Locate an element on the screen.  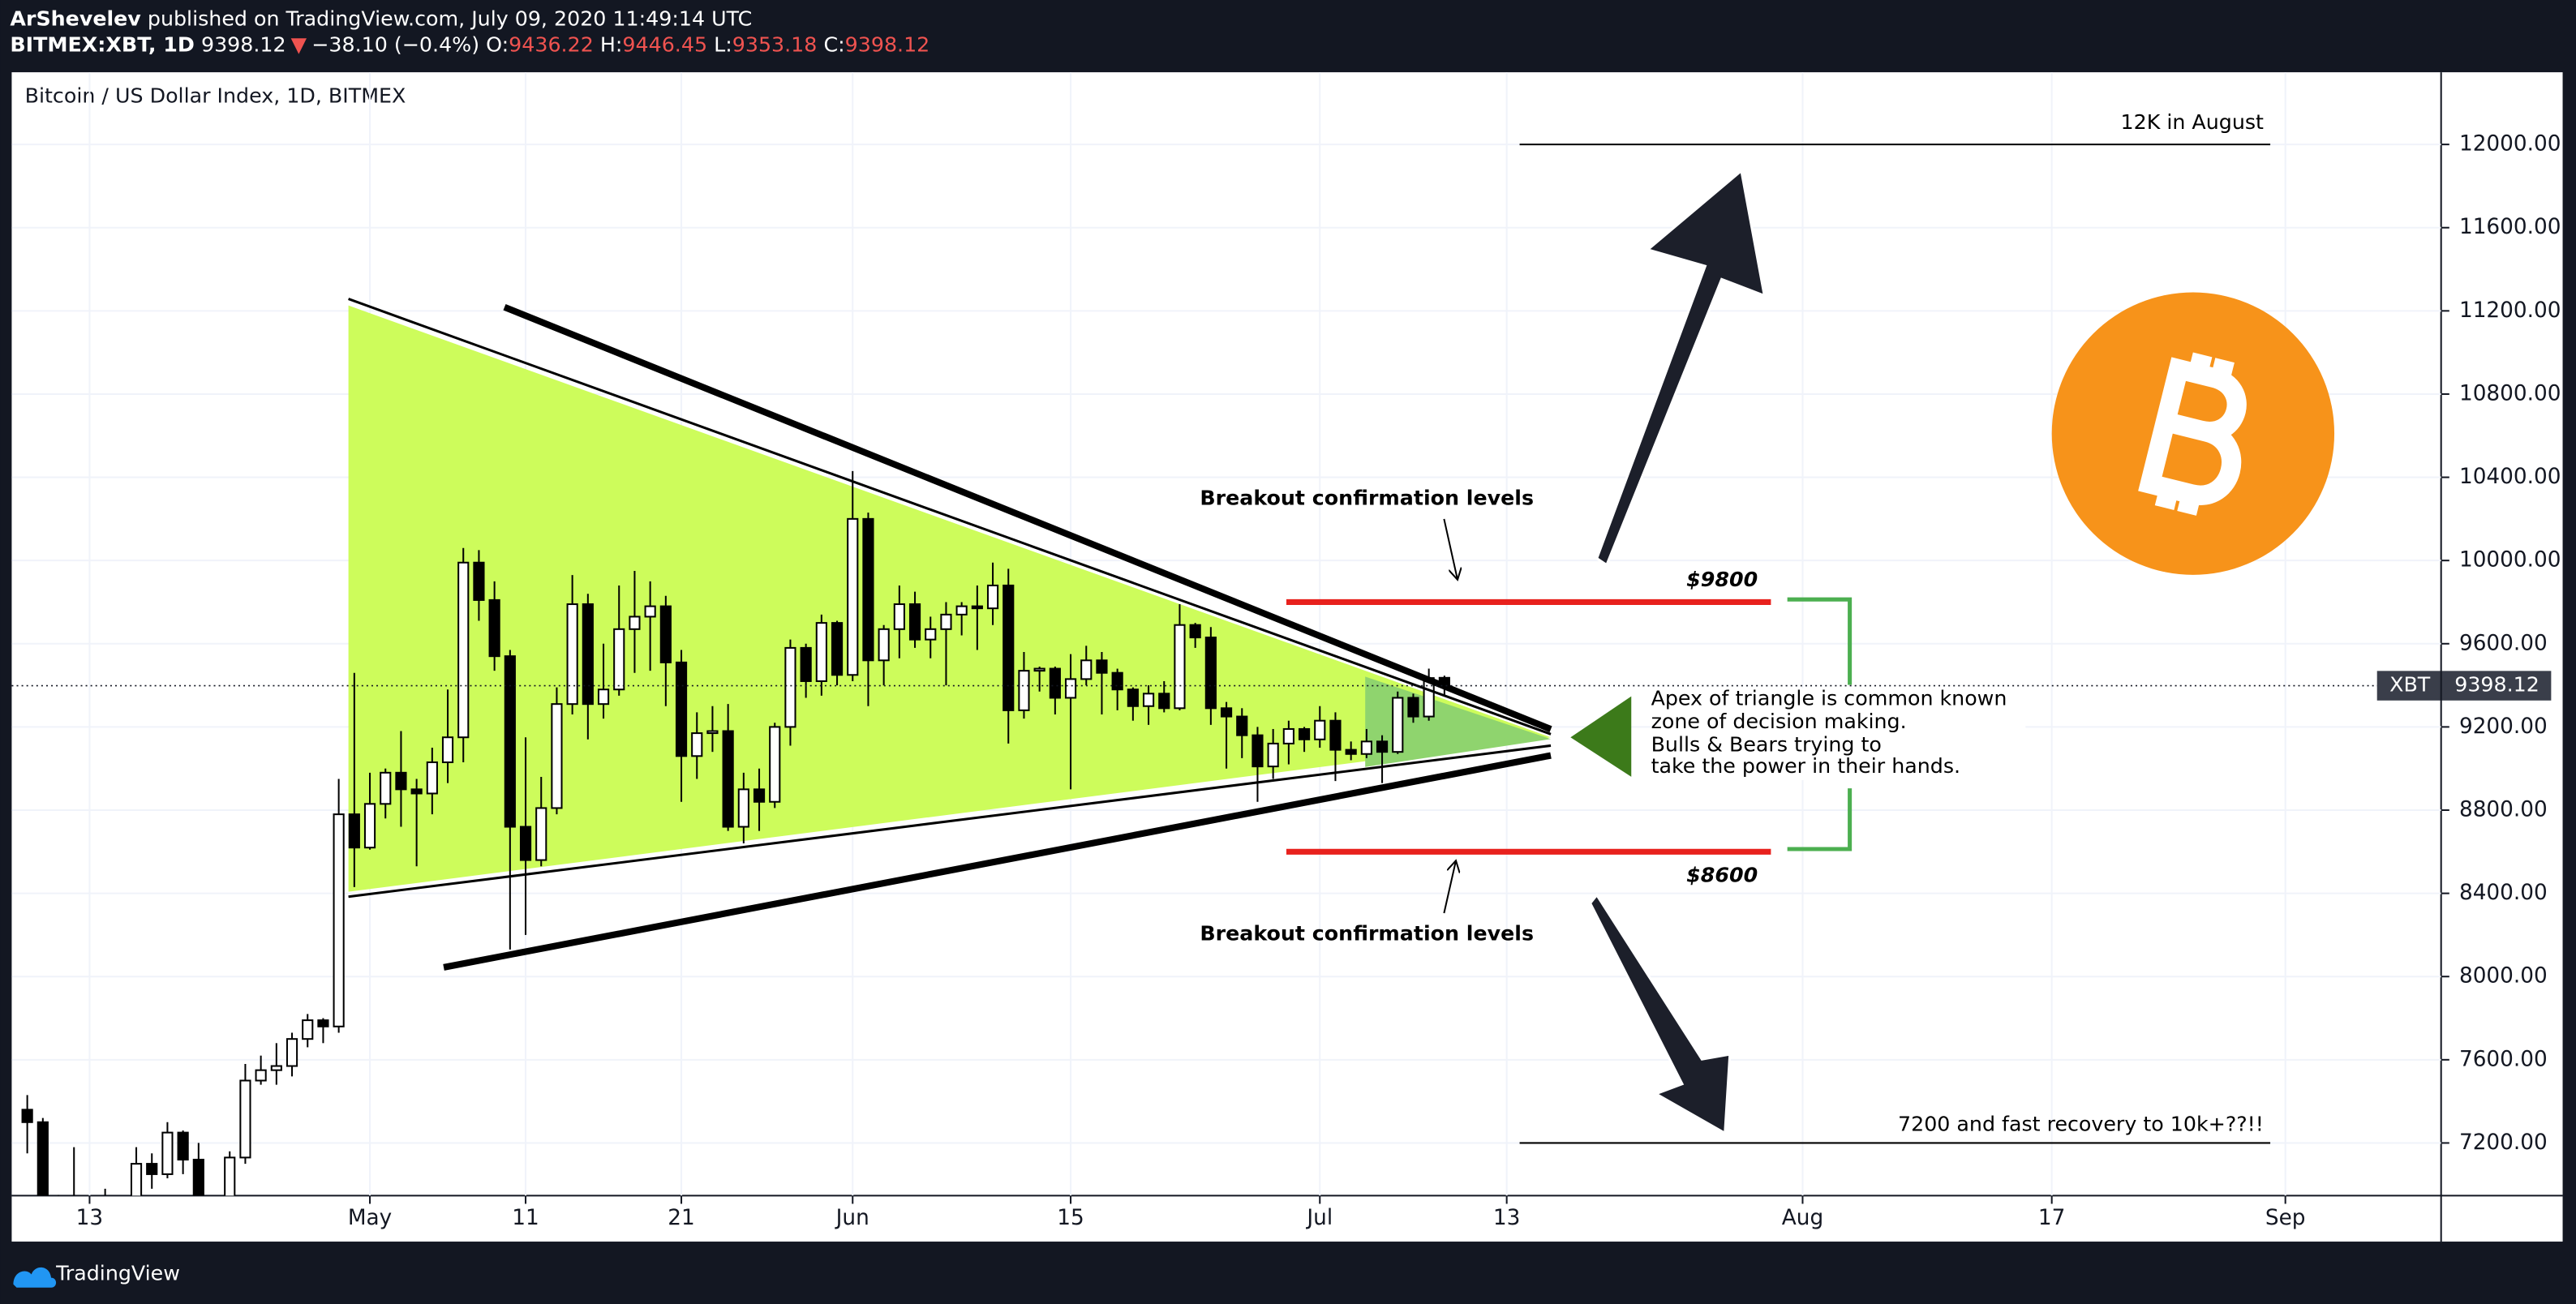
y-tick-label: 9200.00 is located at coordinates (2503, 726).